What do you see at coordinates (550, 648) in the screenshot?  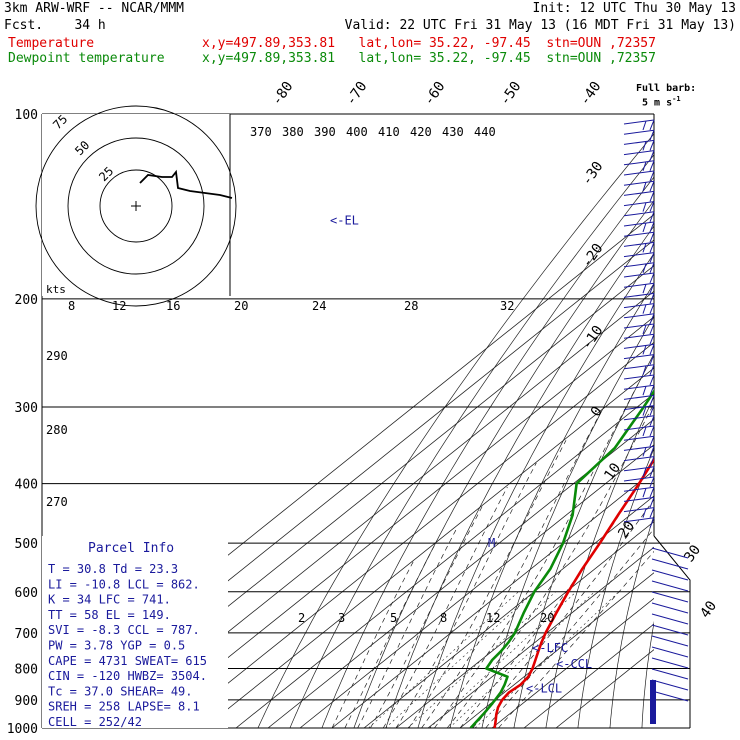 I see `level-marker: <-LFC` at bounding box center [550, 648].